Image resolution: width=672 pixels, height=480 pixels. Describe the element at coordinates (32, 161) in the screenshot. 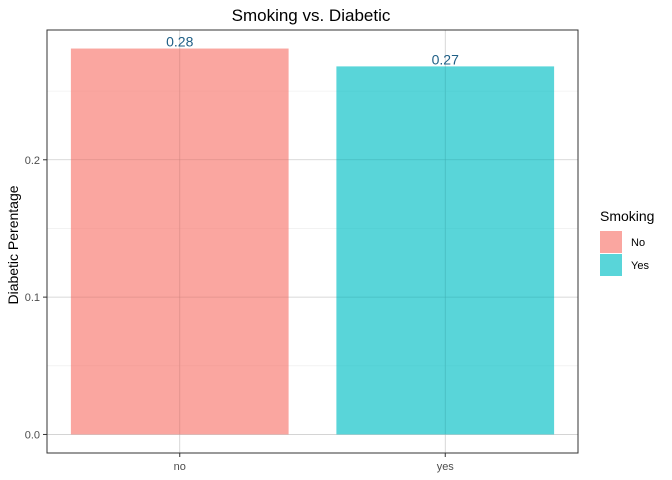

I see `y-tick-label: 0.2` at that location.